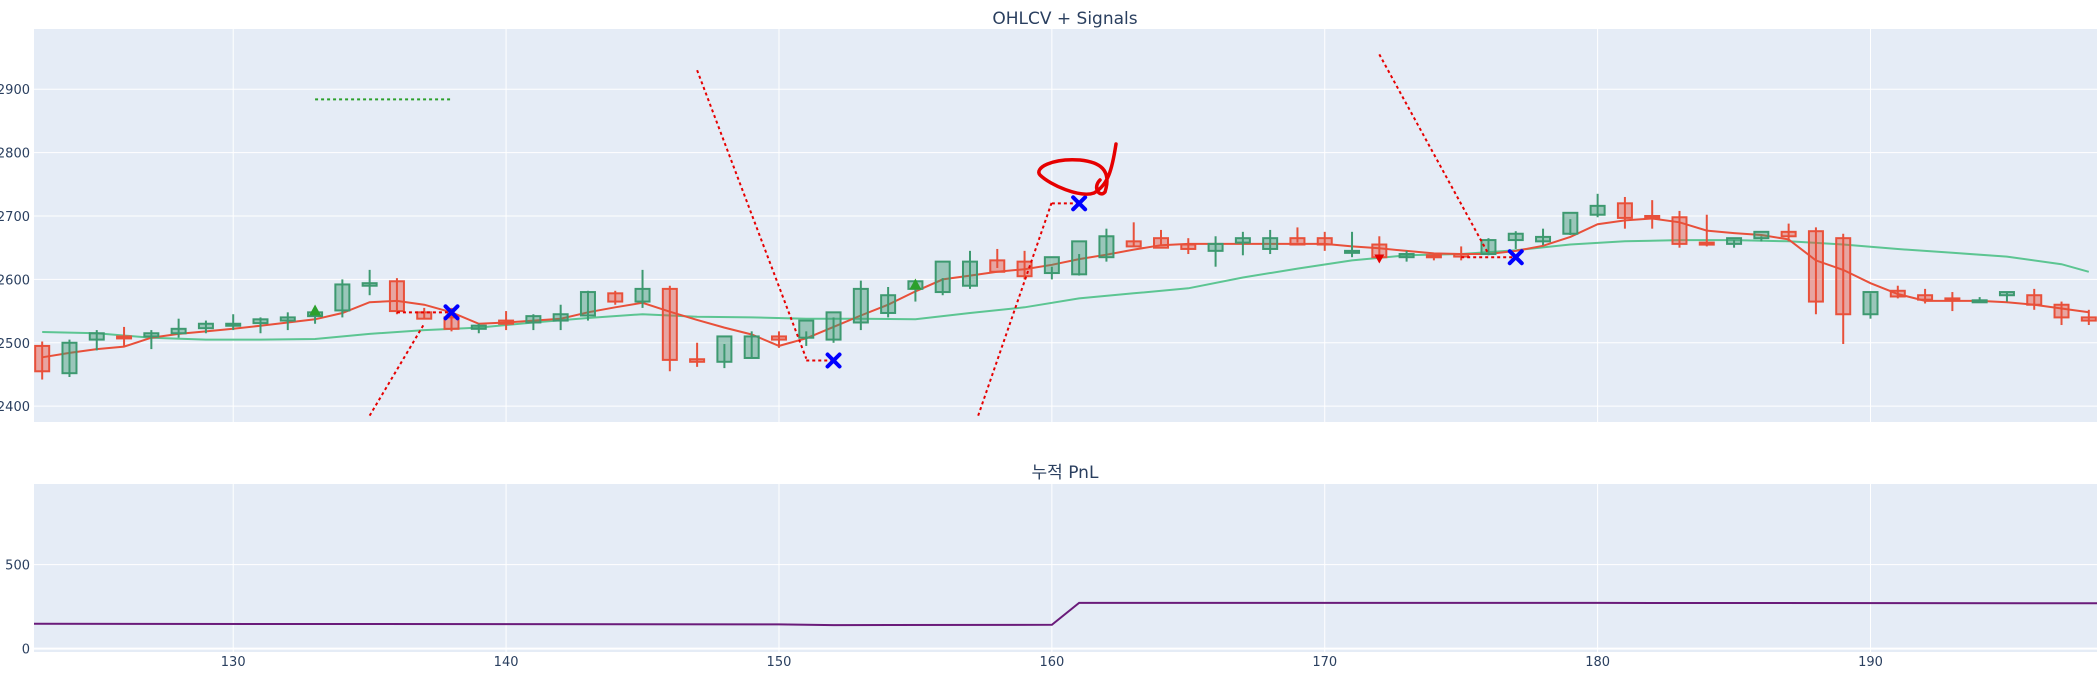 This screenshot has height=679, width=2099. Describe the element at coordinates (915, 284) in the screenshot. I see `buy-signal-marker` at that location.